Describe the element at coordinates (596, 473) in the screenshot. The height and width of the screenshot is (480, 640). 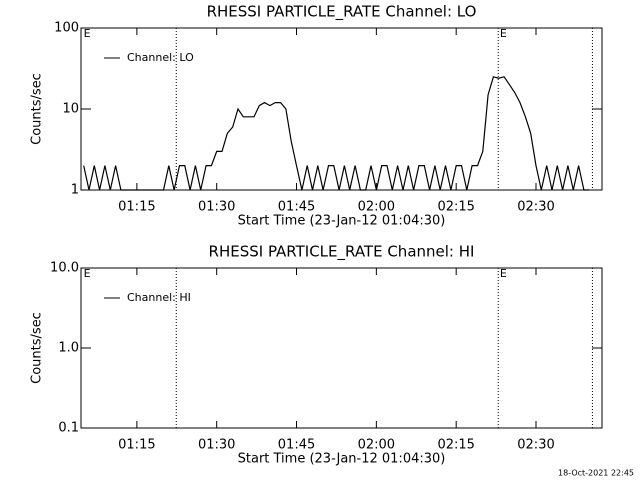
I see `timestamp: 18-Oct-2021 22:45` at that location.